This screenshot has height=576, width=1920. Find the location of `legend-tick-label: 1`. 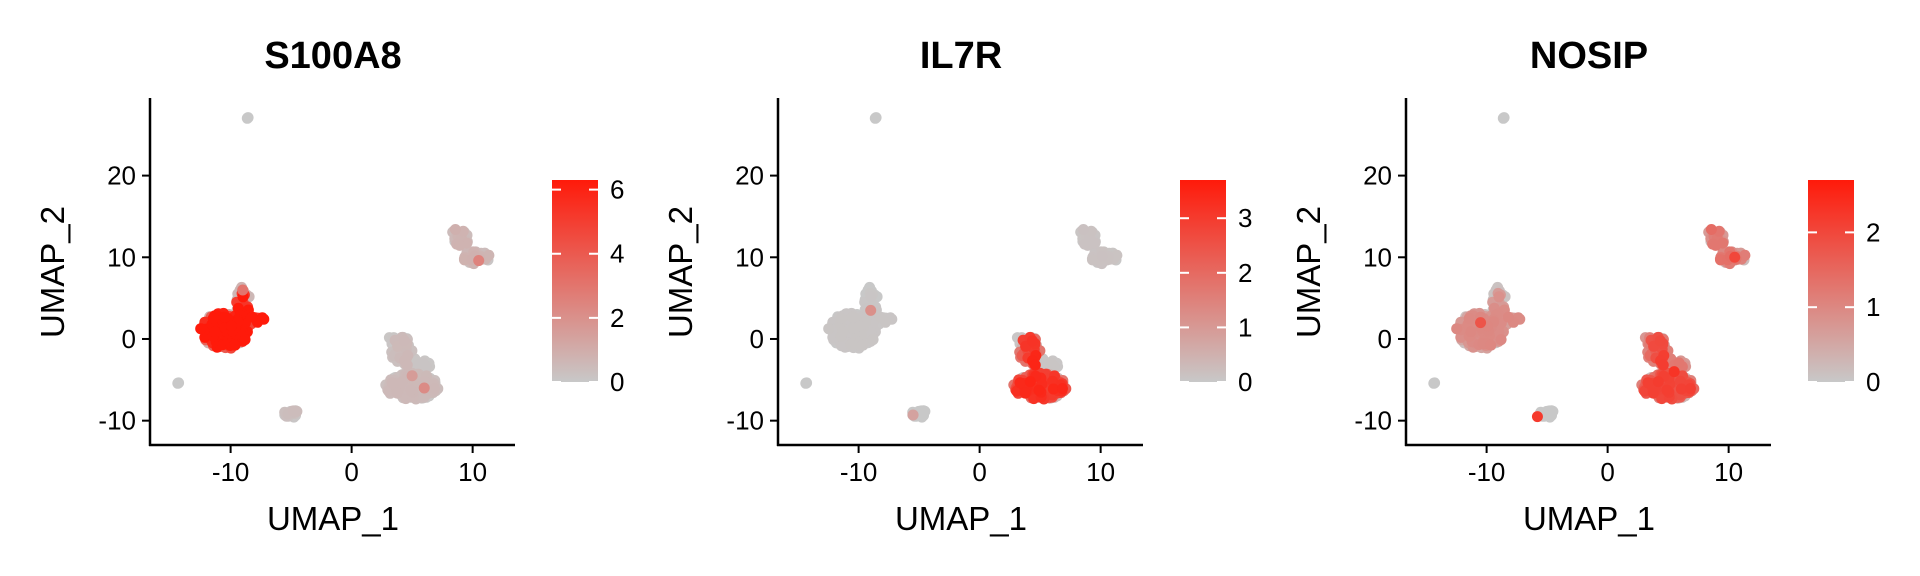

legend-tick-label: 1 is located at coordinates (1245, 327).